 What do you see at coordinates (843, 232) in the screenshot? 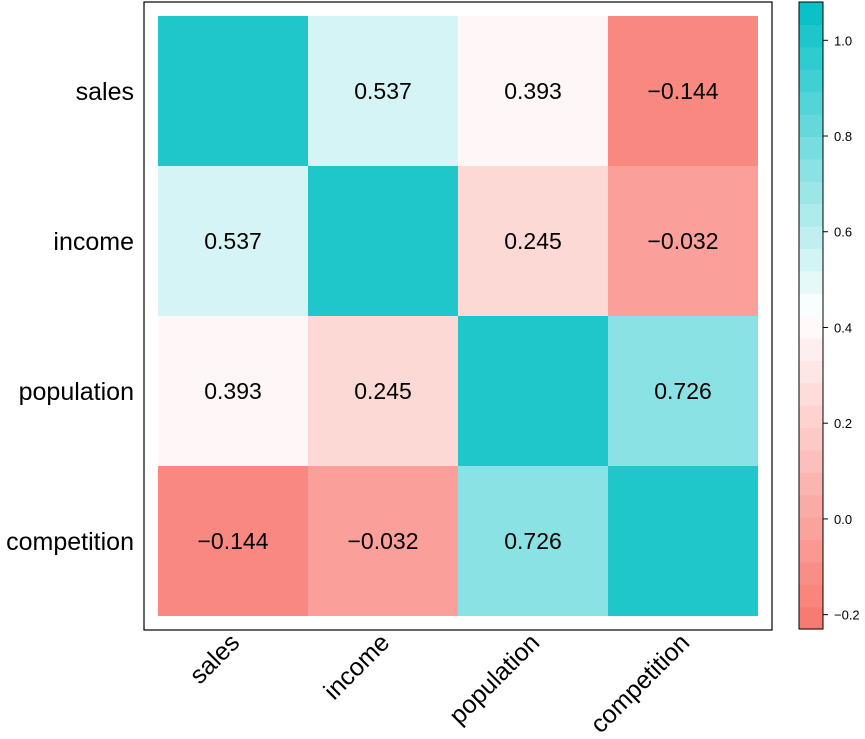
I see `colorbar-tick-label: 0.6` at bounding box center [843, 232].